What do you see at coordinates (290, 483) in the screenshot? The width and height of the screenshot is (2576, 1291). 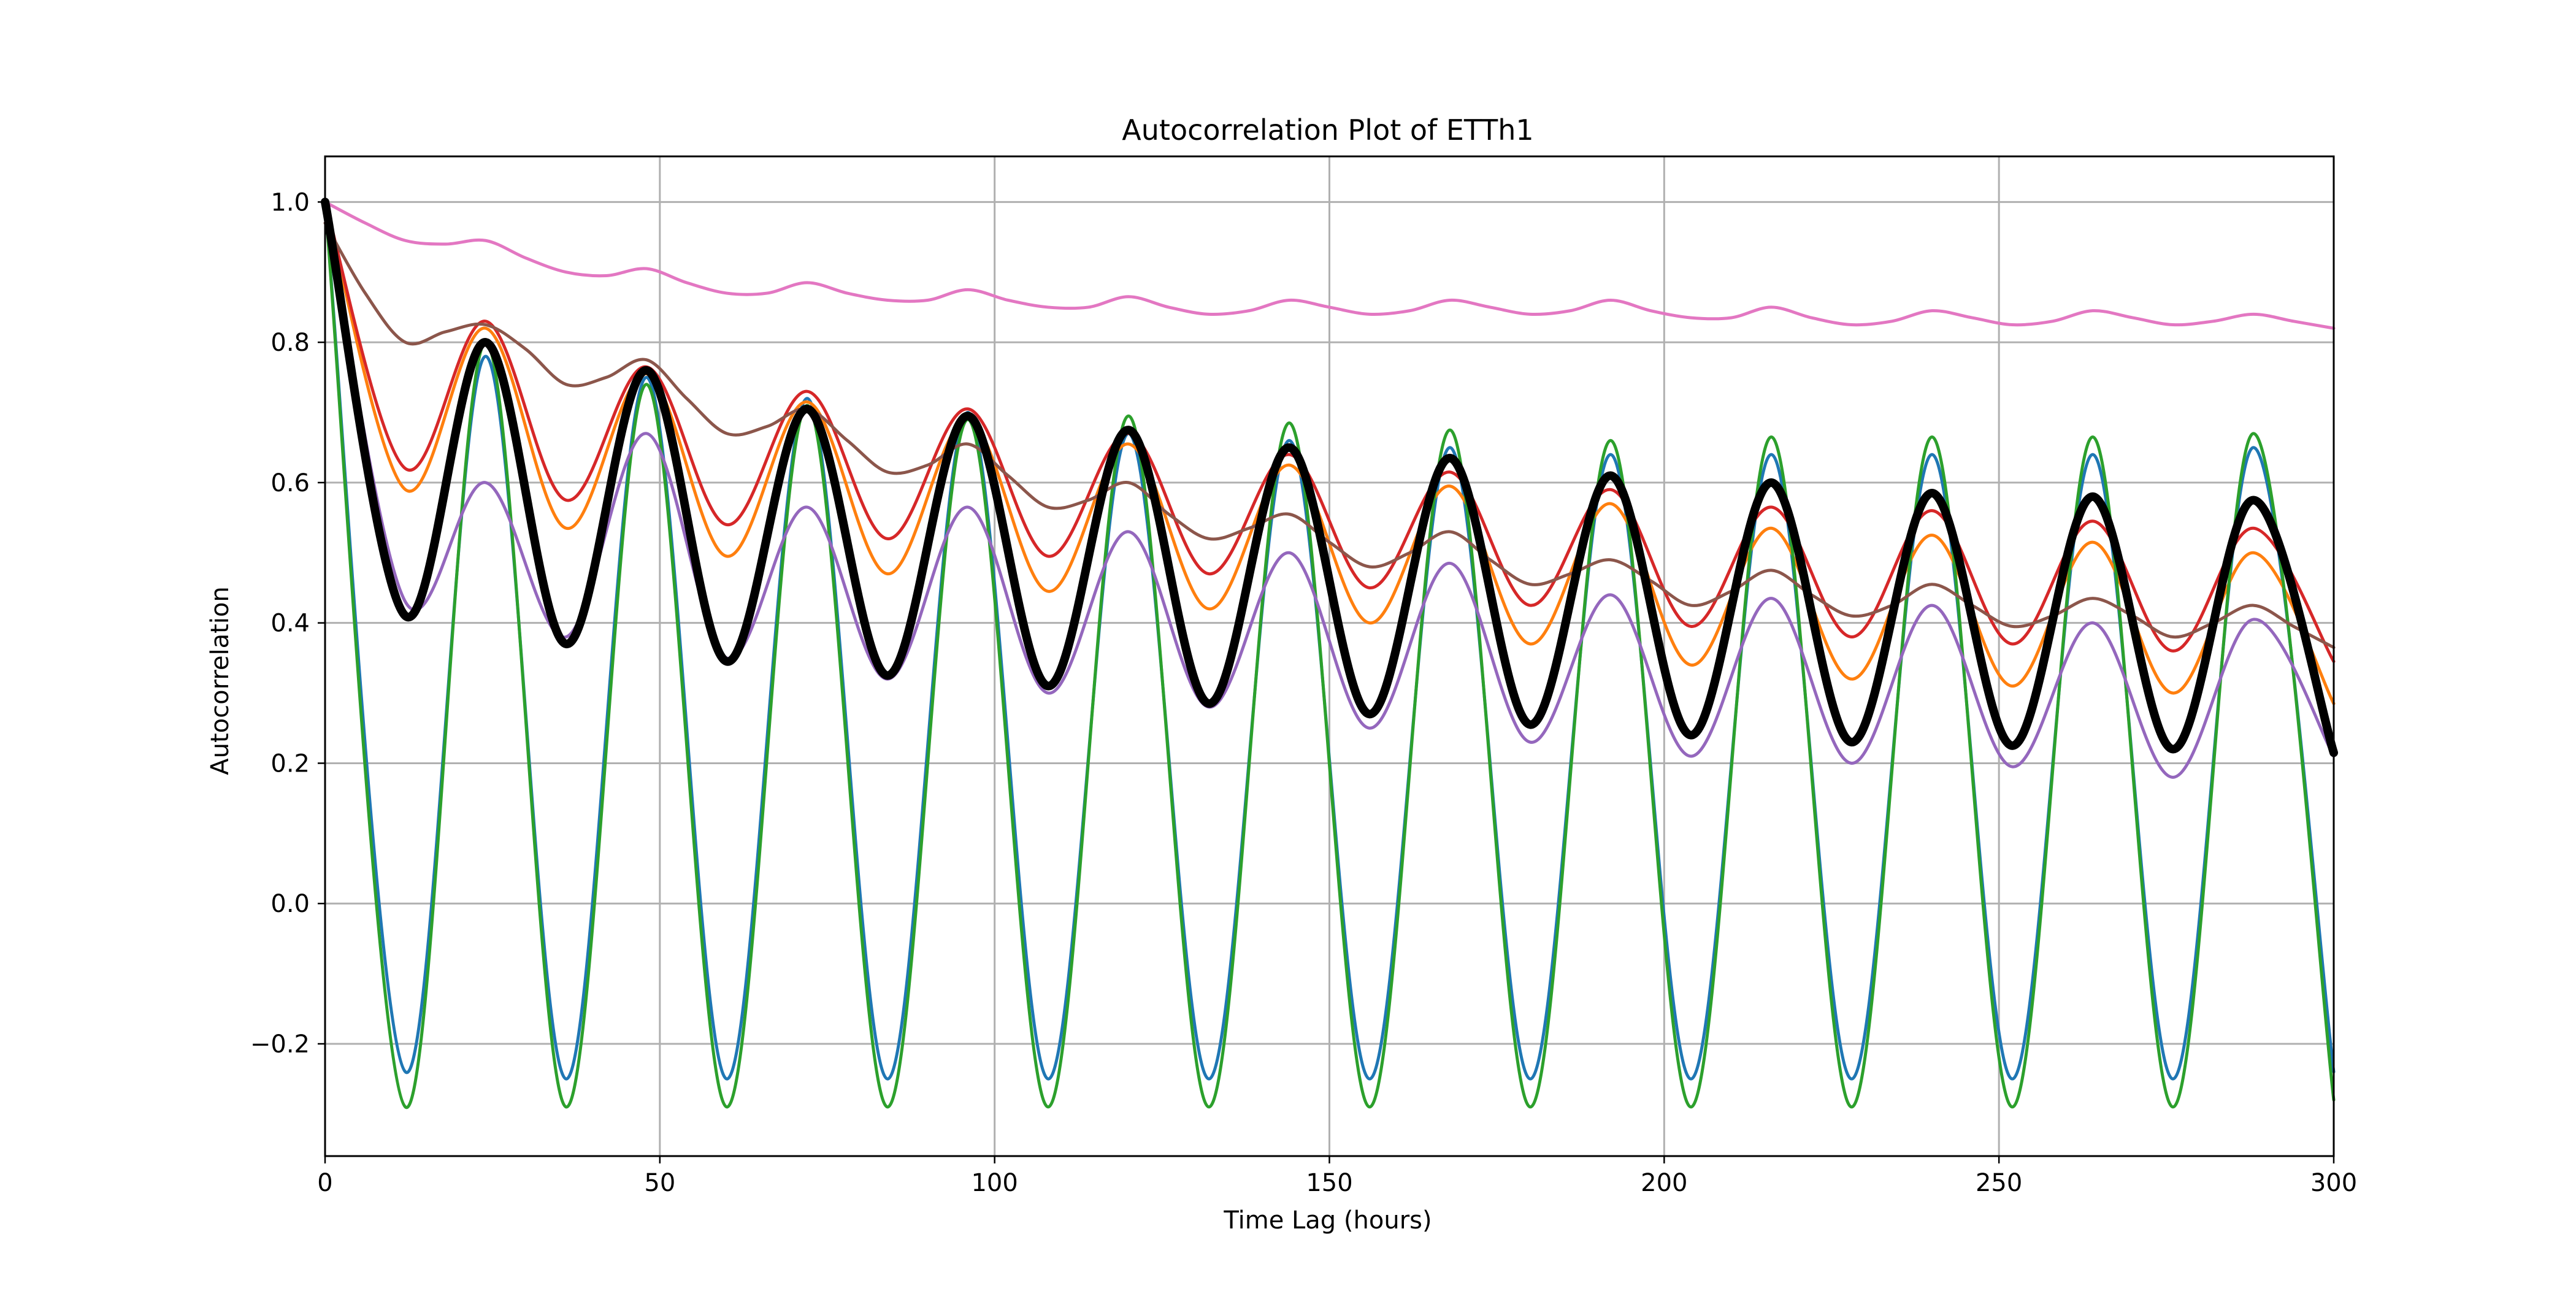 I see `y-tick-label: 0.6` at bounding box center [290, 483].